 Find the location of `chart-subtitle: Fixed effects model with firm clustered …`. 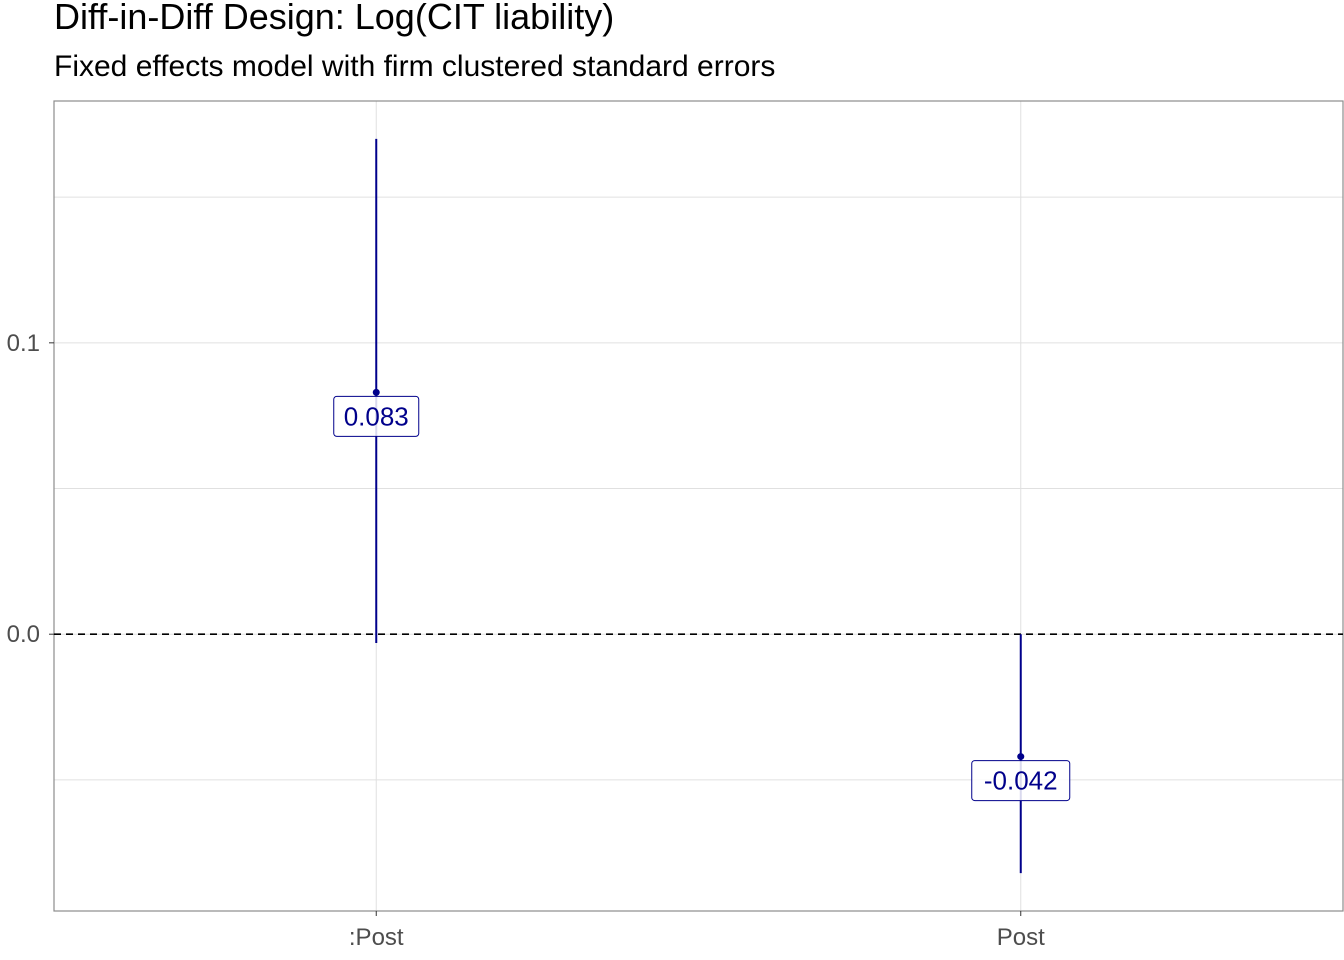

chart-subtitle: Fixed effects model with firm clustered … is located at coordinates (415, 66).